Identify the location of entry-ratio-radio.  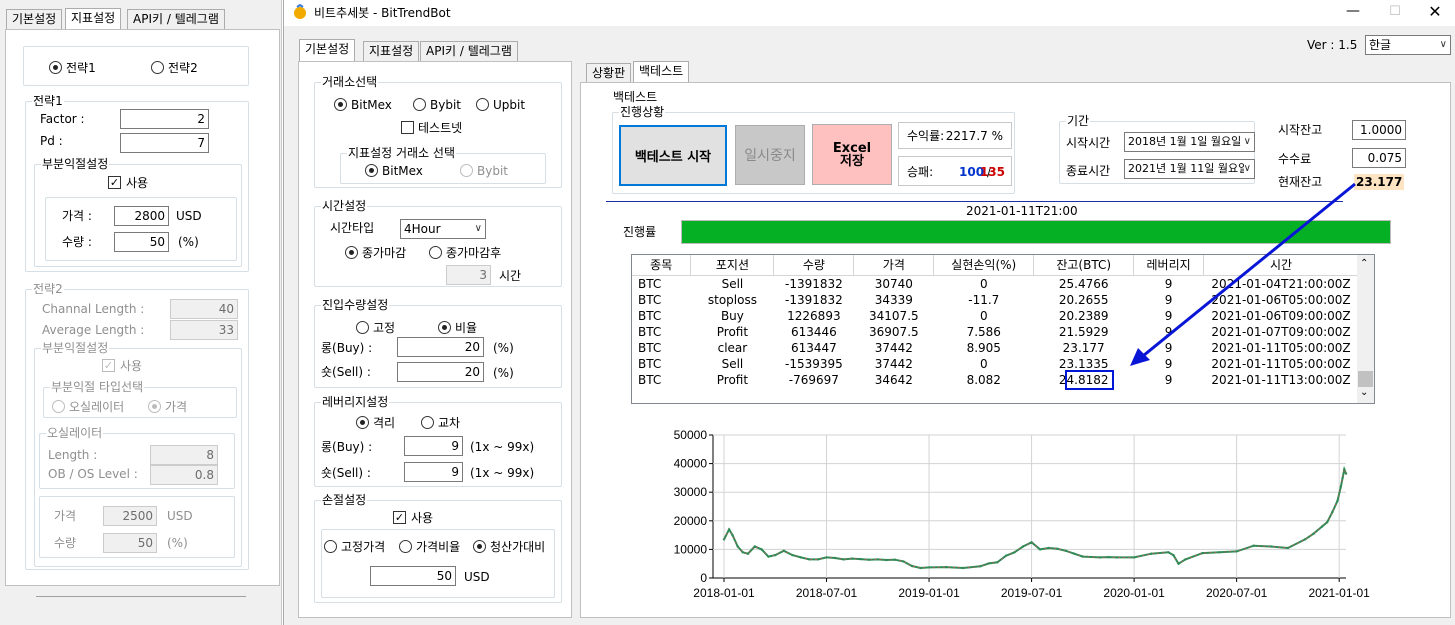
(444, 327).